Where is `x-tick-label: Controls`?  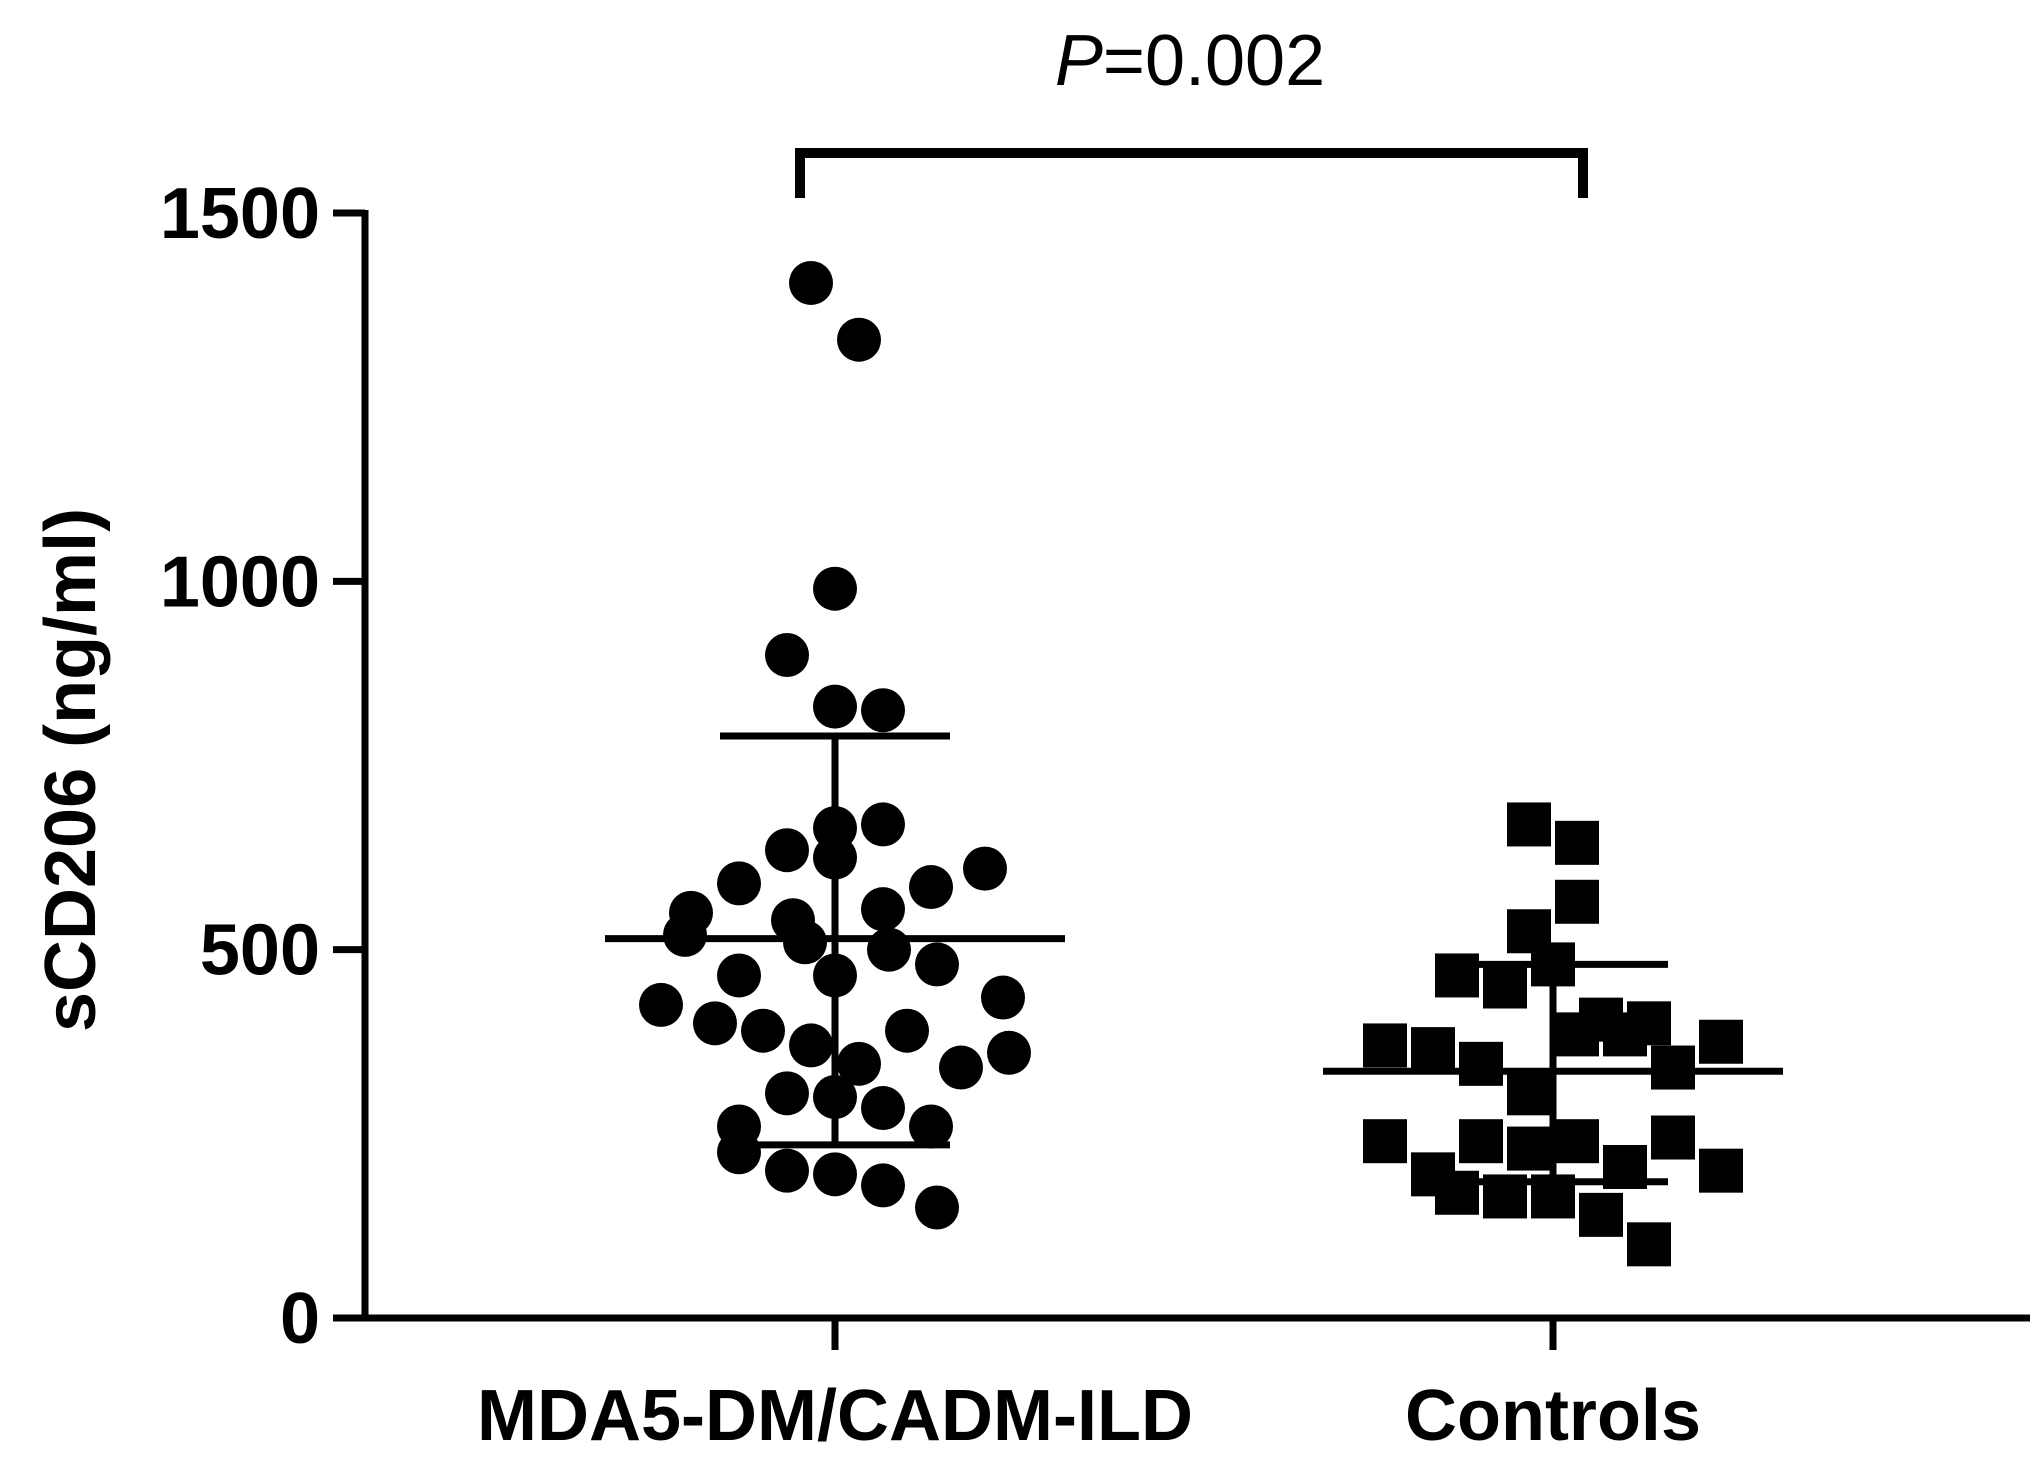 x-tick-label: Controls is located at coordinates (1553, 1416).